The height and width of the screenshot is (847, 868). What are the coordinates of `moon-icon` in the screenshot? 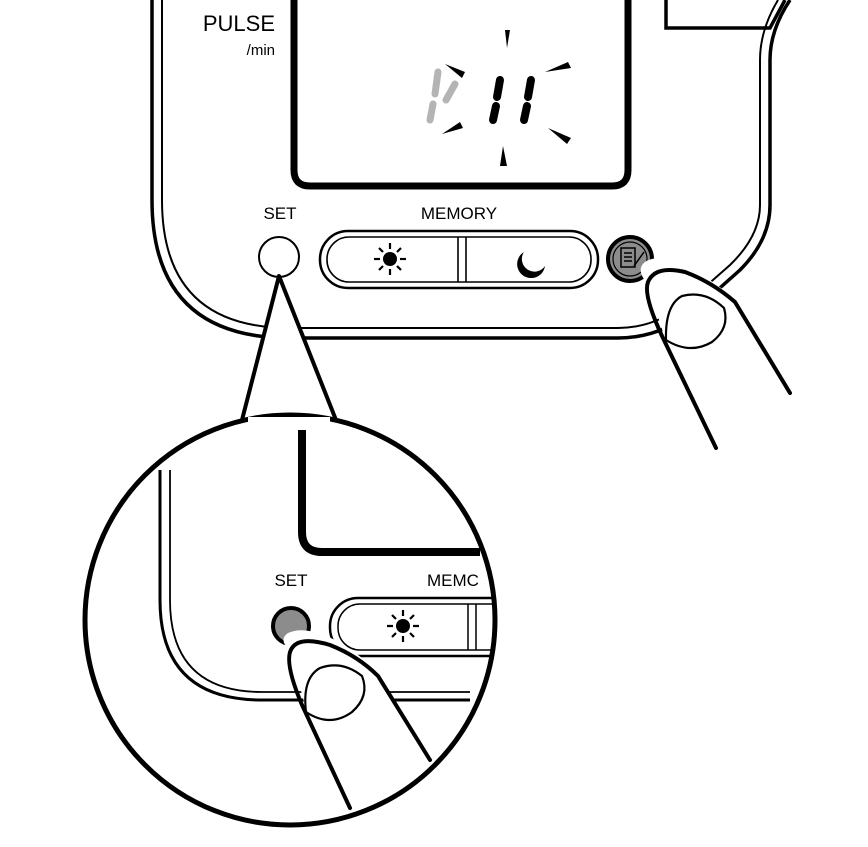 It's located at (531, 265).